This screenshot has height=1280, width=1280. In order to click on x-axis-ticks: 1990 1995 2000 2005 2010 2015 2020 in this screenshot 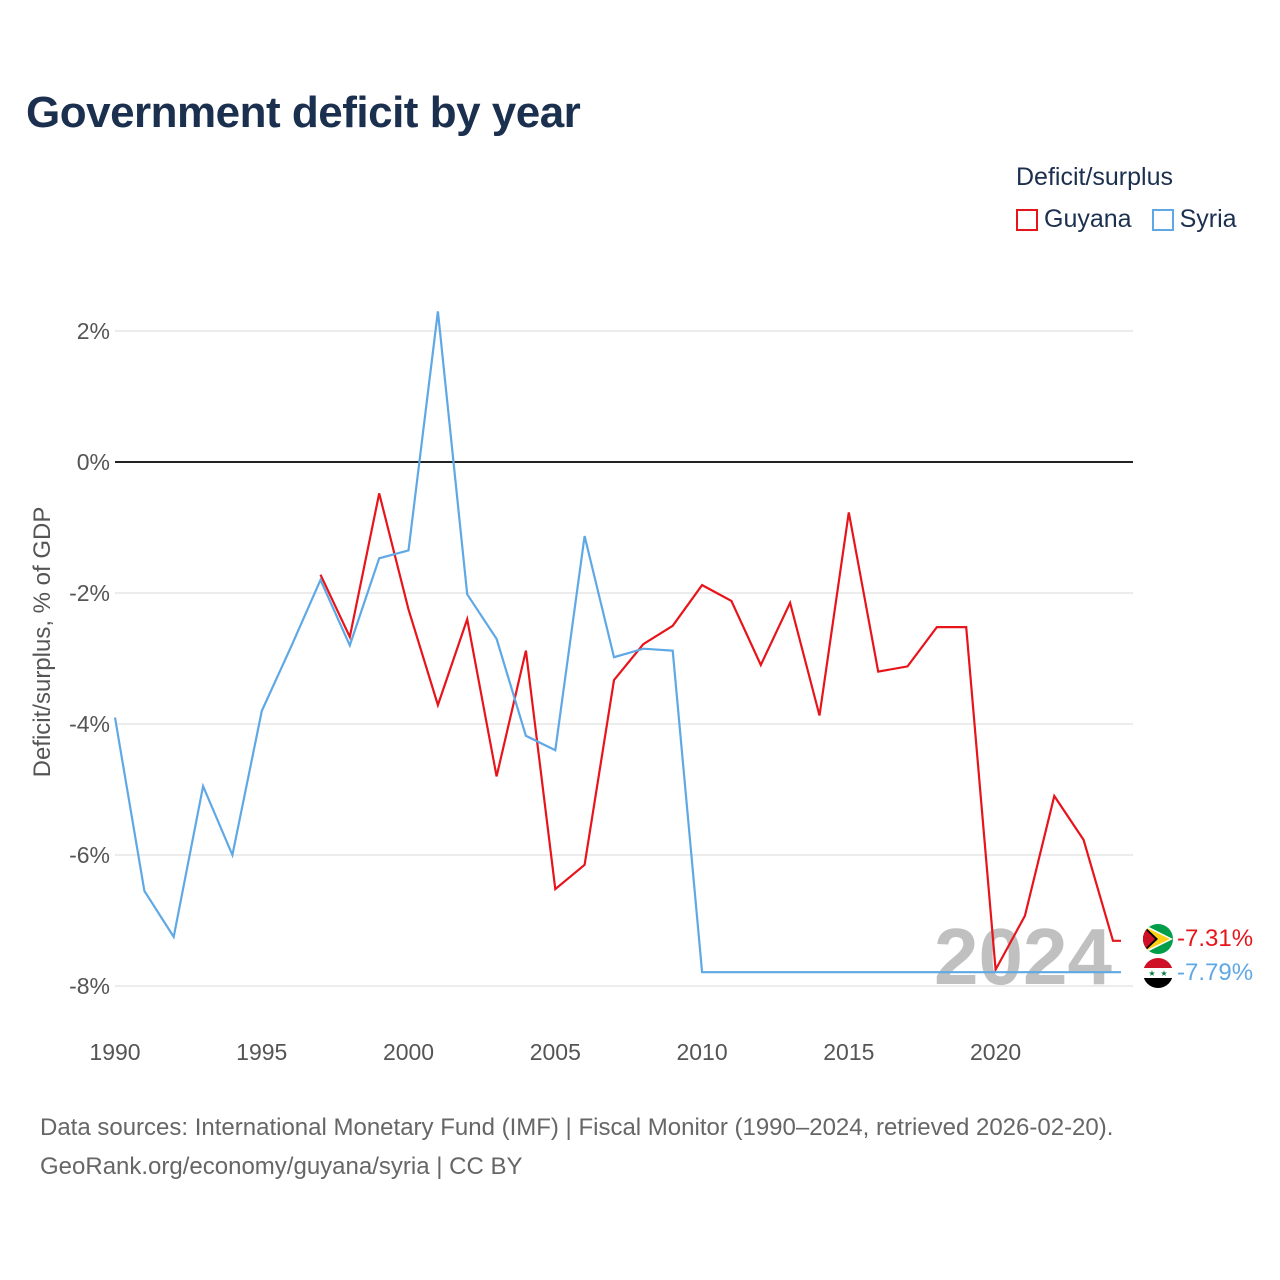, I will do `click(555, 1052)`.